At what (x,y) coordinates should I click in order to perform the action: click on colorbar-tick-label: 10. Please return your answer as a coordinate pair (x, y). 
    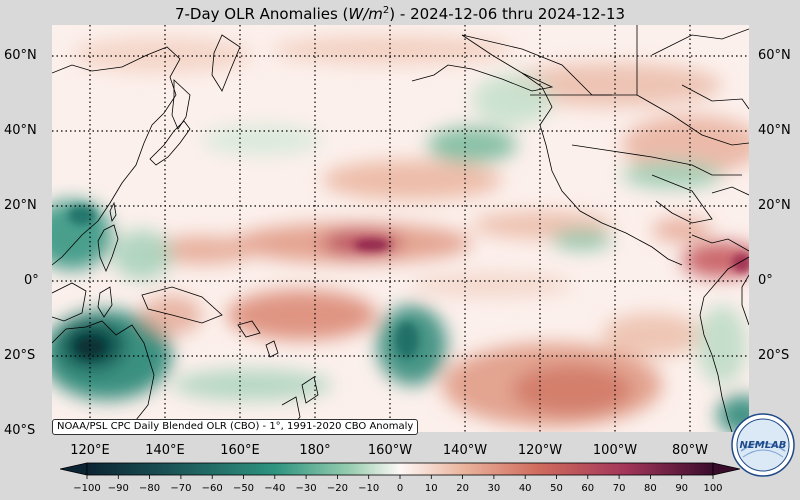
    Looking at the image, I should click on (431, 488).